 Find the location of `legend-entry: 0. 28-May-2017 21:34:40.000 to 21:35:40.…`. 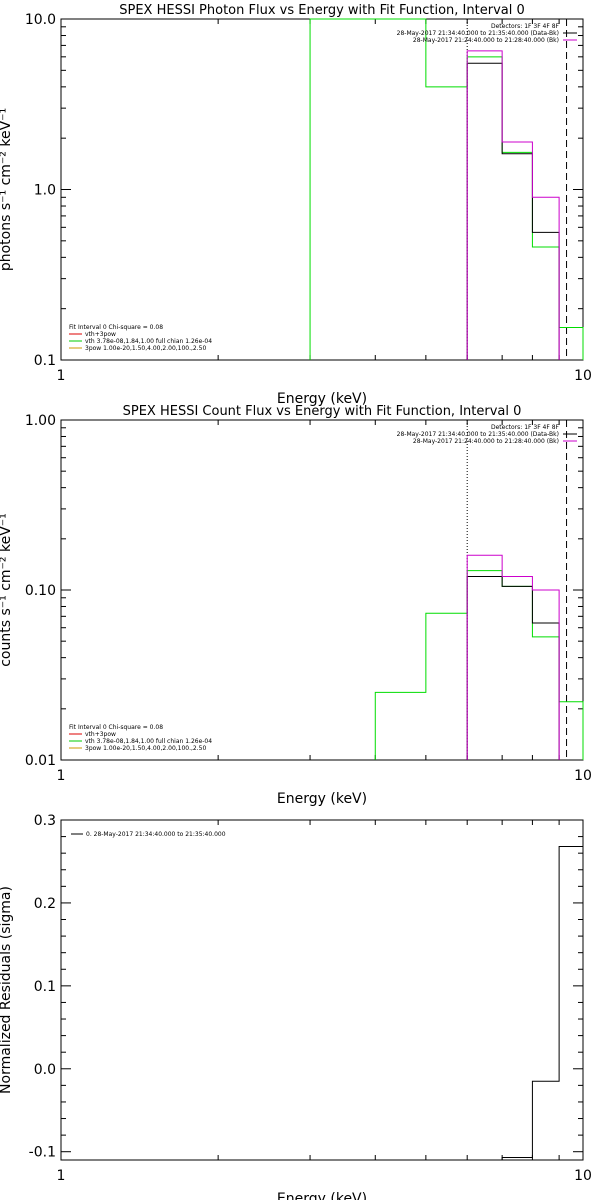

legend-entry: 0. 28-May-2017 21:34:40.000 to 21:35:40.… is located at coordinates (156, 834).